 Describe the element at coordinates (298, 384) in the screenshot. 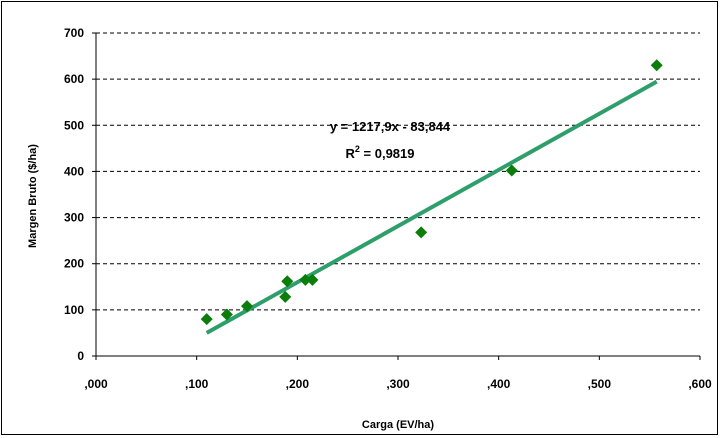

I see `x-tick-label: ,200` at that location.